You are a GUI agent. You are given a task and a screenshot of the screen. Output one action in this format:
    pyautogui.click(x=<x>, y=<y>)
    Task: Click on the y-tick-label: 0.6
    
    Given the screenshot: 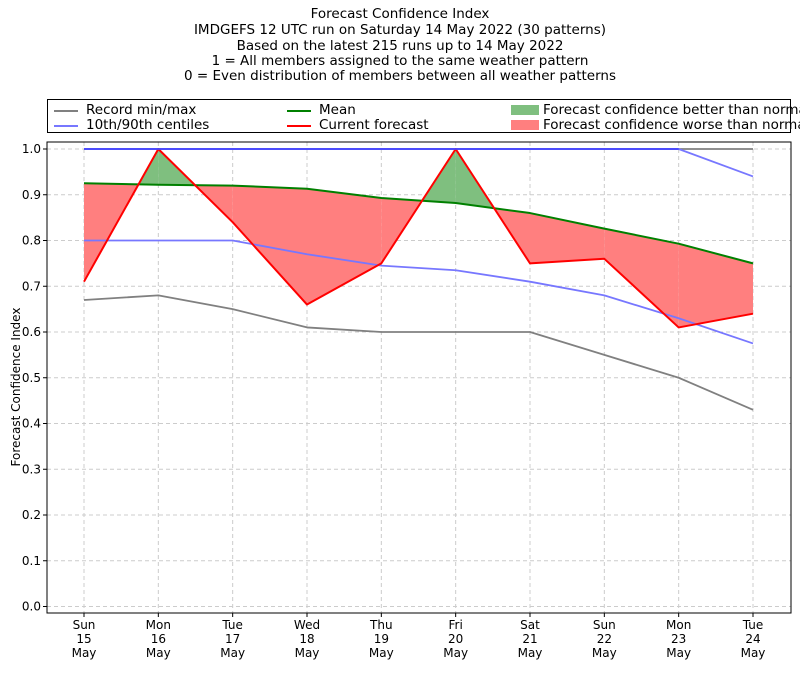 What is the action you would take?
    pyautogui.click(x=31, y=332)
    